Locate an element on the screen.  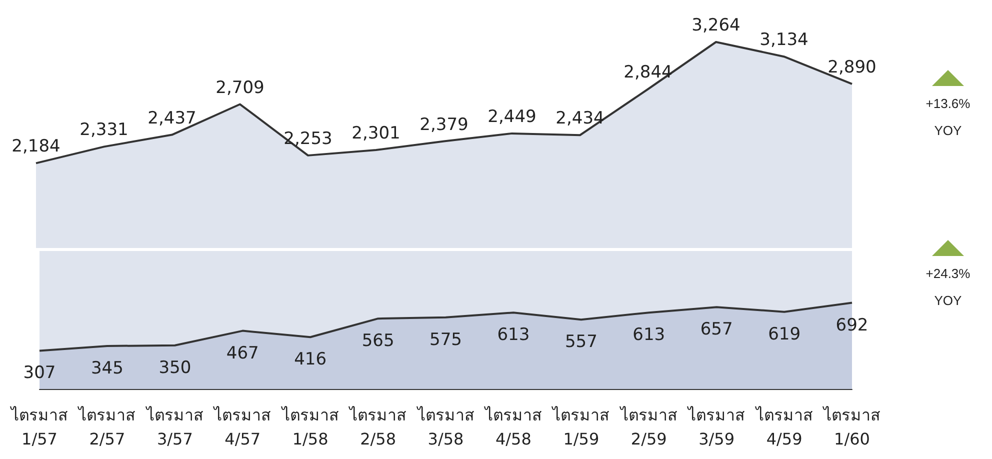
text: +13.6% is located at coordinates (948, 103).